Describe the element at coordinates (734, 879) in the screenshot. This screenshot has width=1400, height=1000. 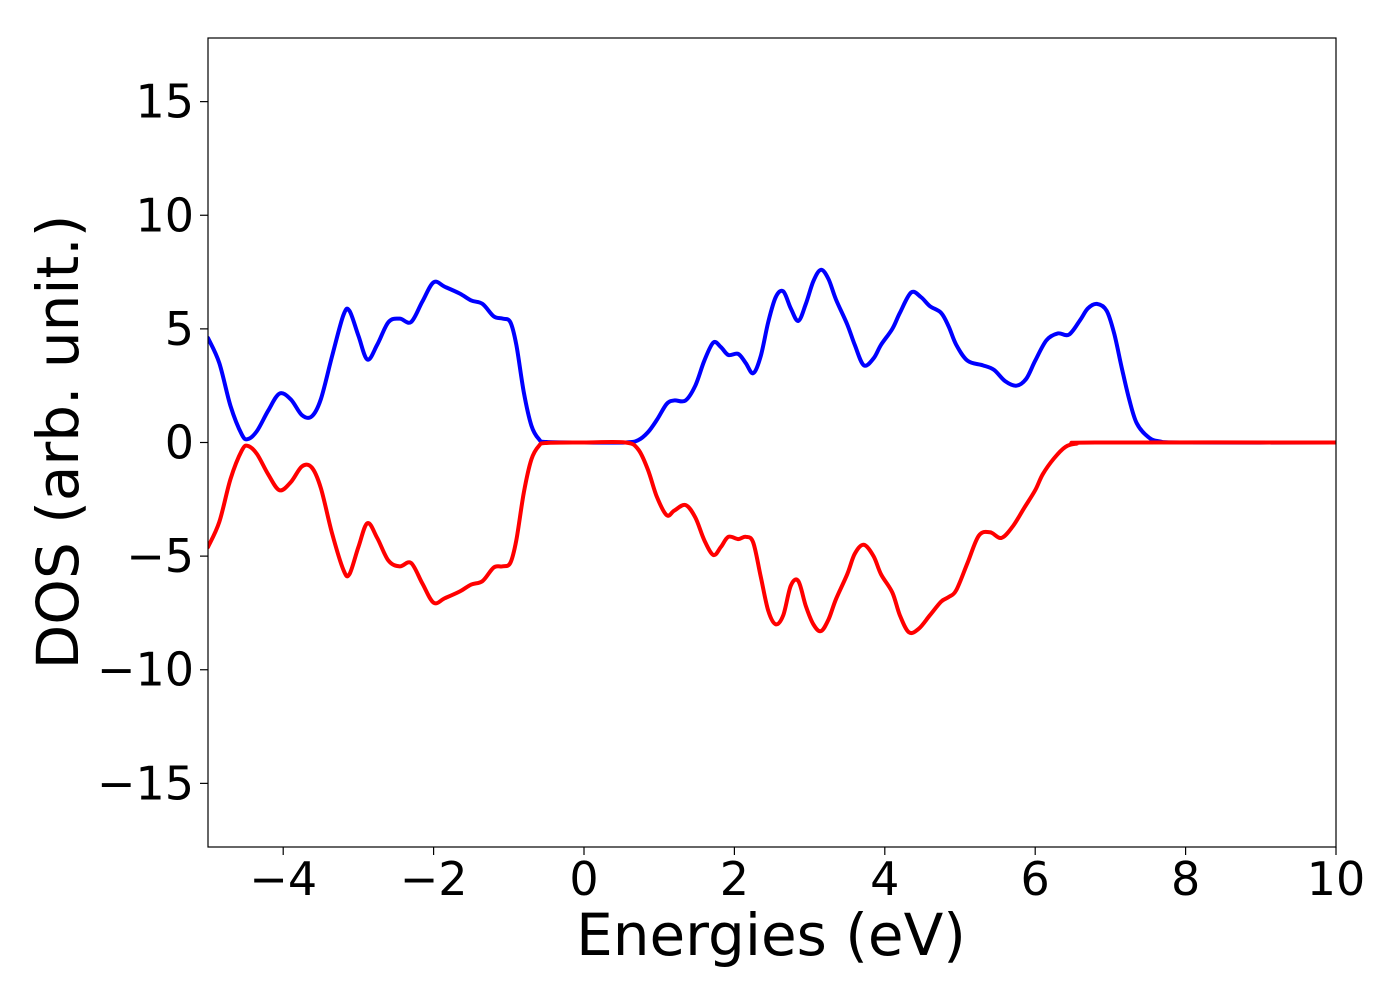
I see `x-tick-label: 2` at that location.